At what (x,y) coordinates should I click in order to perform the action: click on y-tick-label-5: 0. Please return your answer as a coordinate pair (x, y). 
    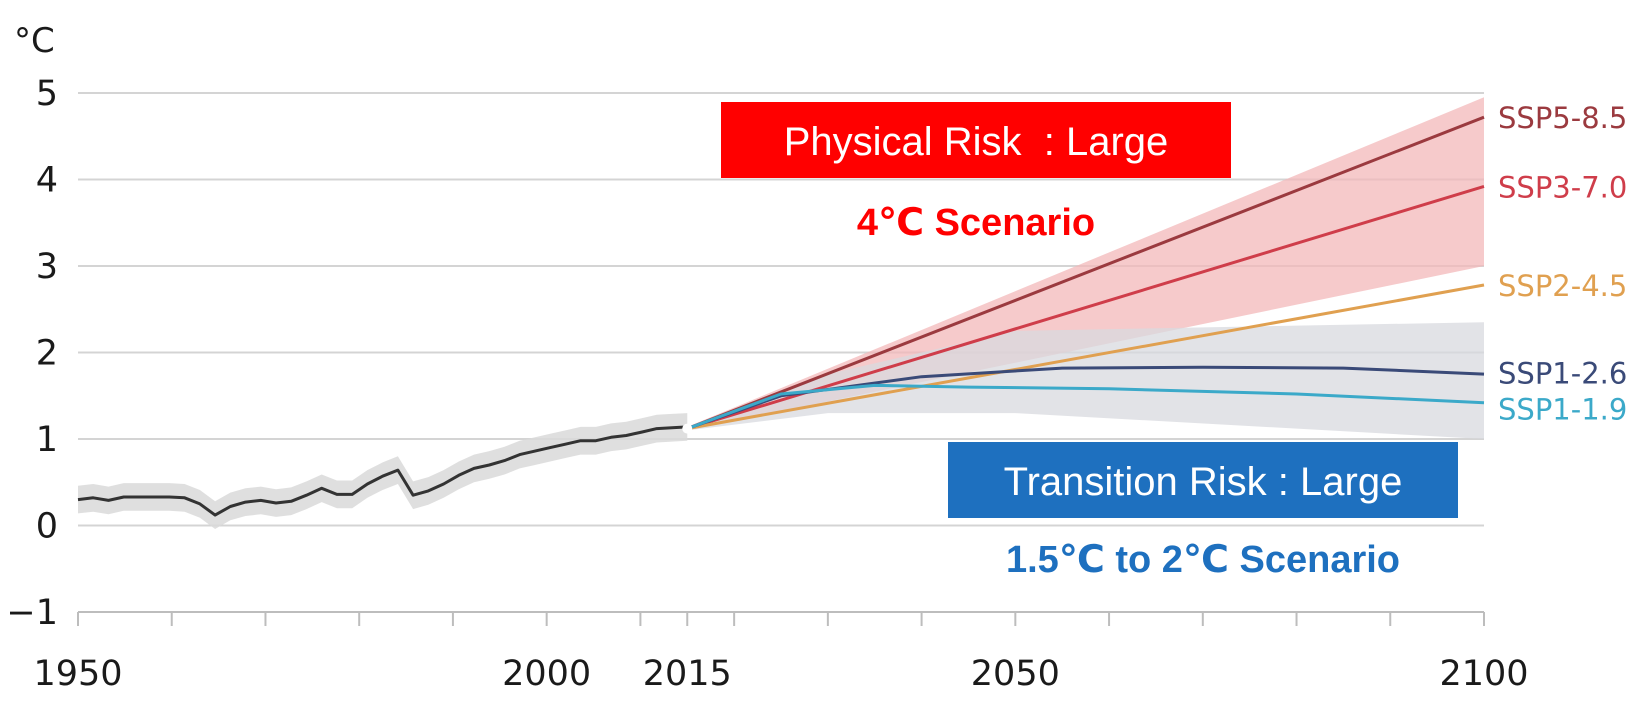
    Looking at the image, I should click on (47, 527).